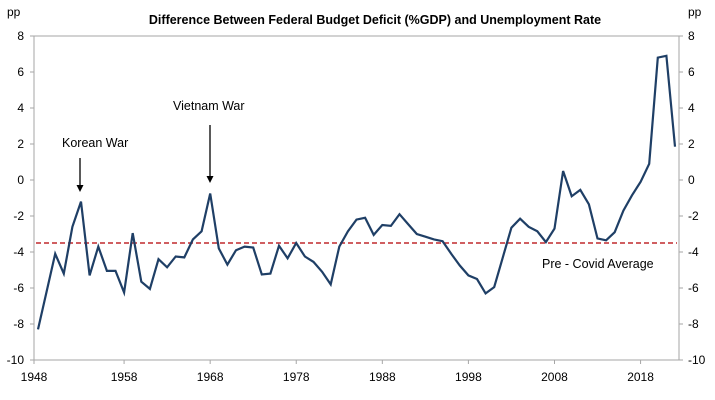 The image size is (715, 400). What do you see at coordinates (468, 377) in the screenshot?
I see `x-tick-label: 1998` at bounding box center [468, 377].